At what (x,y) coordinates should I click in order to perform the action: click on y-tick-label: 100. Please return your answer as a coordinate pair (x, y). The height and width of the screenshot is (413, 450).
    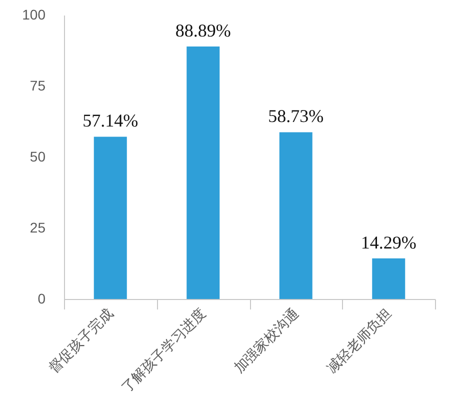
    Looking at the image, I should click on (34, 14).